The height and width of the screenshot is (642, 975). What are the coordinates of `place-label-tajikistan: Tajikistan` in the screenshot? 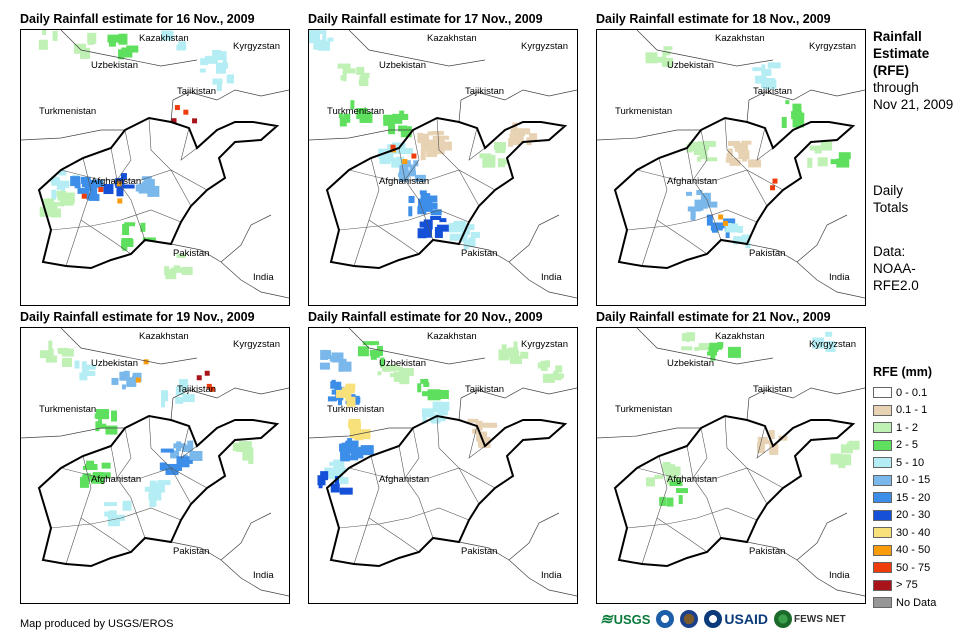 It's located at (197, 389).